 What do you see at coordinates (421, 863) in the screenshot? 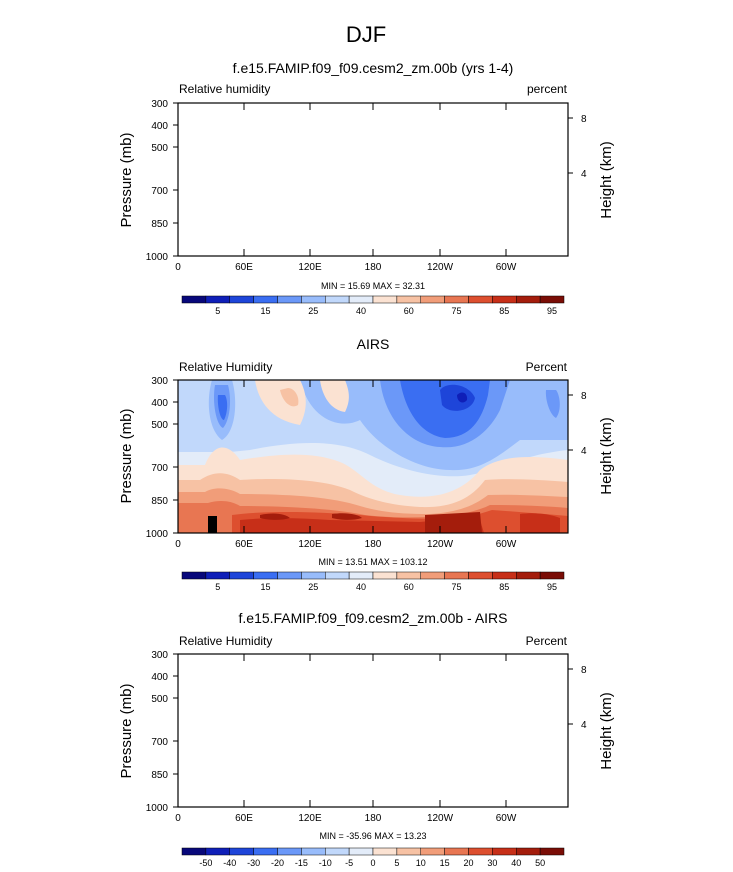
I see `colorbar-label: 10` at bounding box center [421, 863].